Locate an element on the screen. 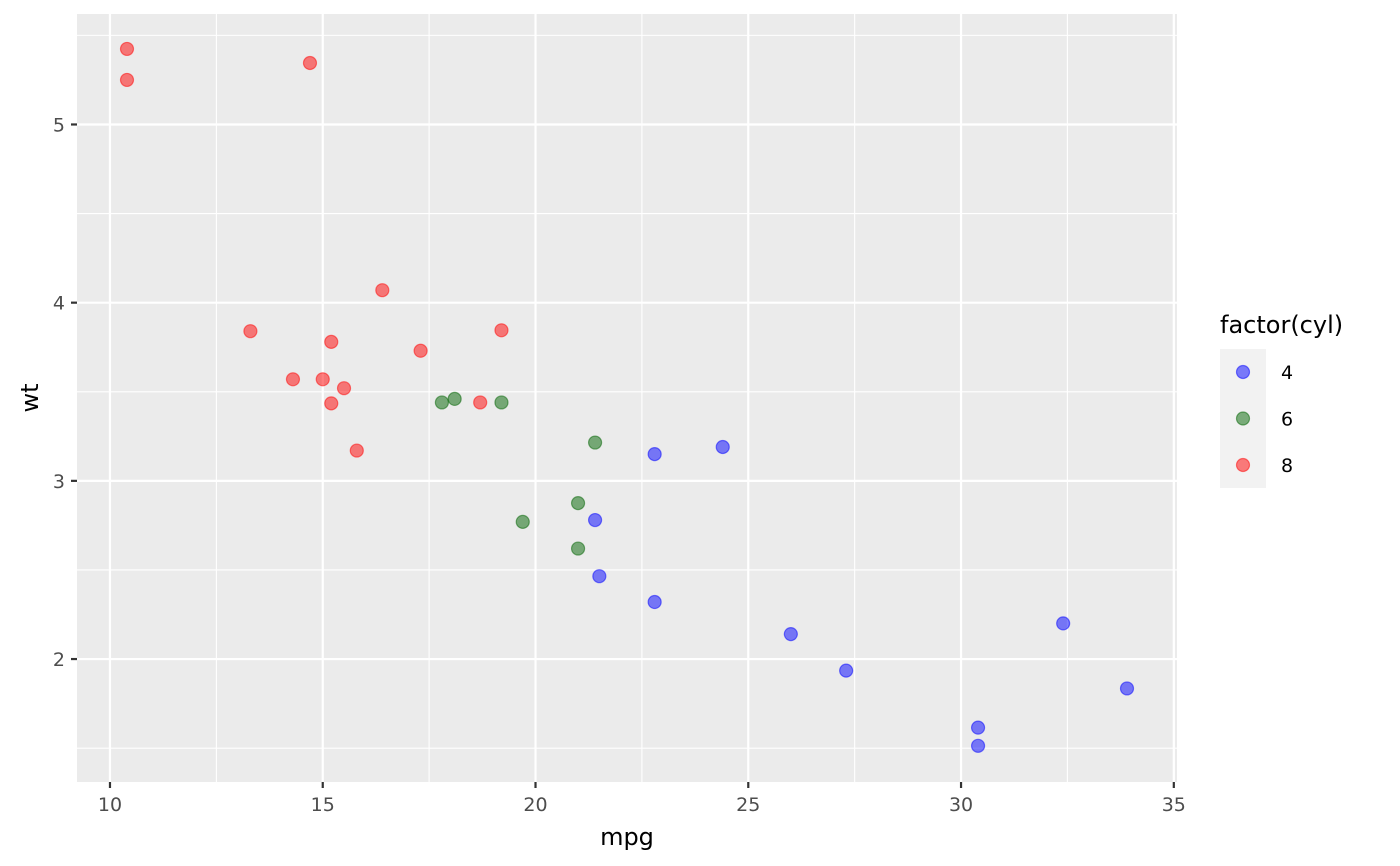 Image resolution: width=1400 pixels, height=866 pixels. x-tick-label: 30 is located at coordinates (961, 805).